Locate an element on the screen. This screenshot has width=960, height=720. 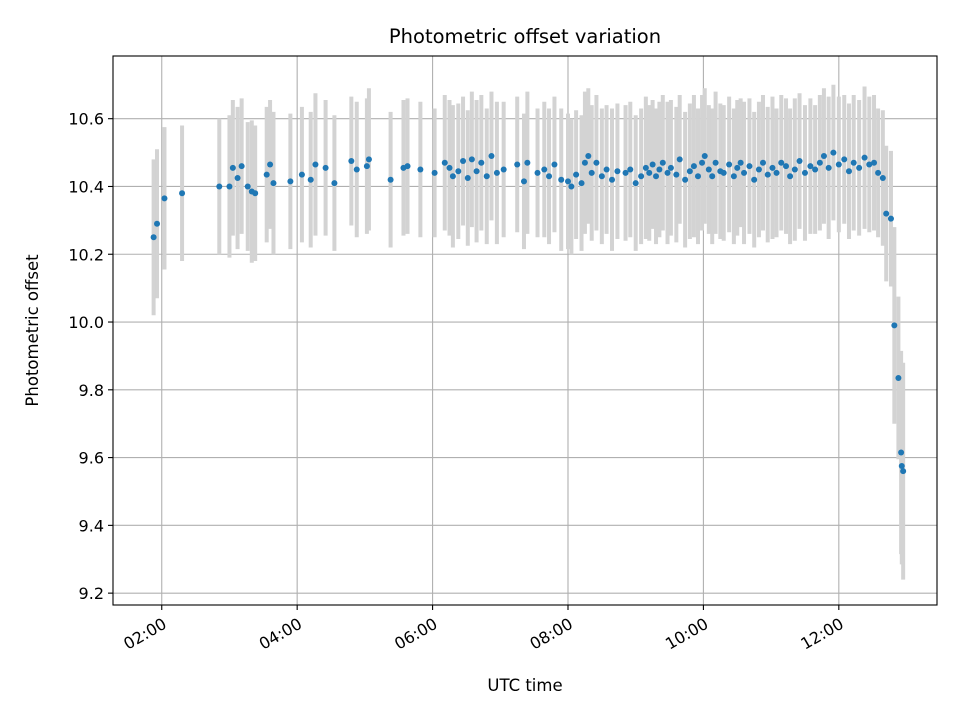
y-tick-label: 10.6 is located at coordinates (86, 119).